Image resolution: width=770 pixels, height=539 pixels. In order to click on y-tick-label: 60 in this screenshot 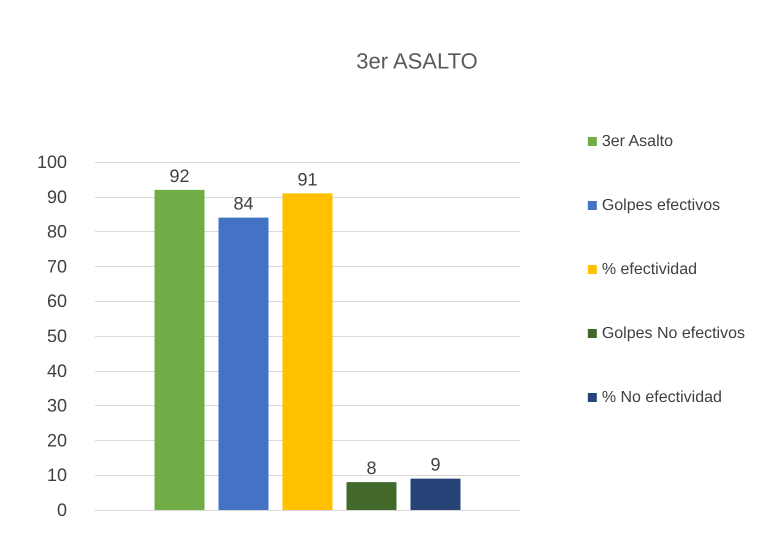, I will do `click(56, 301)`.